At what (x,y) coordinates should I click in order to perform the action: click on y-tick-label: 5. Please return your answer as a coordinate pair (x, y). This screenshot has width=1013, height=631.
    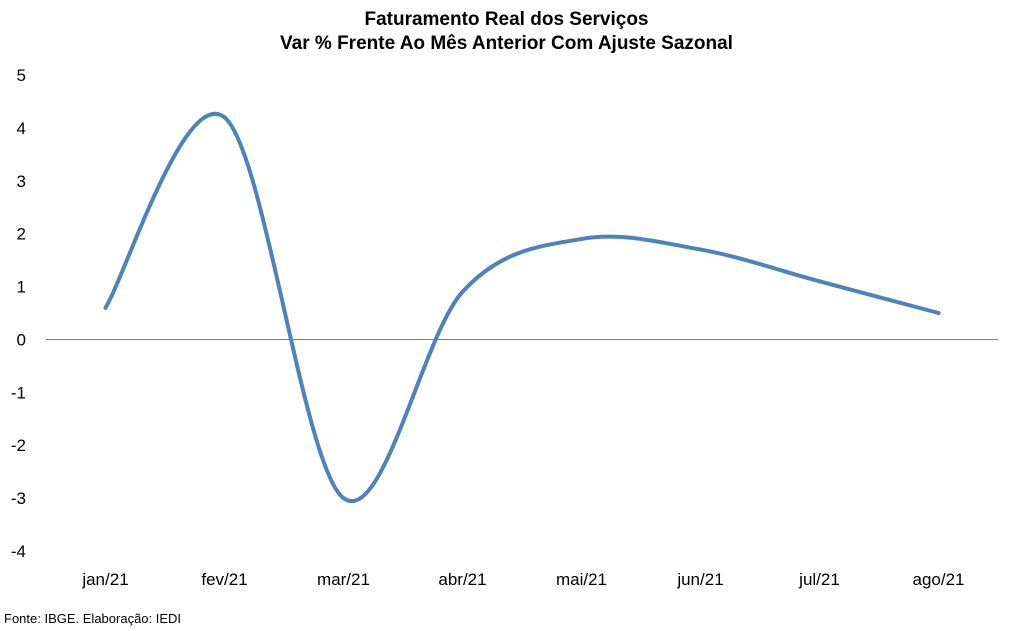
    Looking at the image, I should click on (21, 75).